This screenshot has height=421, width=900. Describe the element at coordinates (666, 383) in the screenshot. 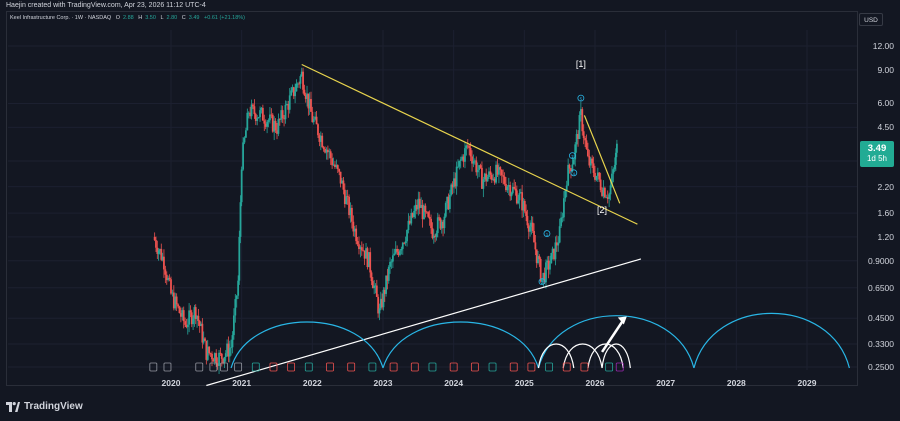

I see `x-tick-label: 2027` at that location.